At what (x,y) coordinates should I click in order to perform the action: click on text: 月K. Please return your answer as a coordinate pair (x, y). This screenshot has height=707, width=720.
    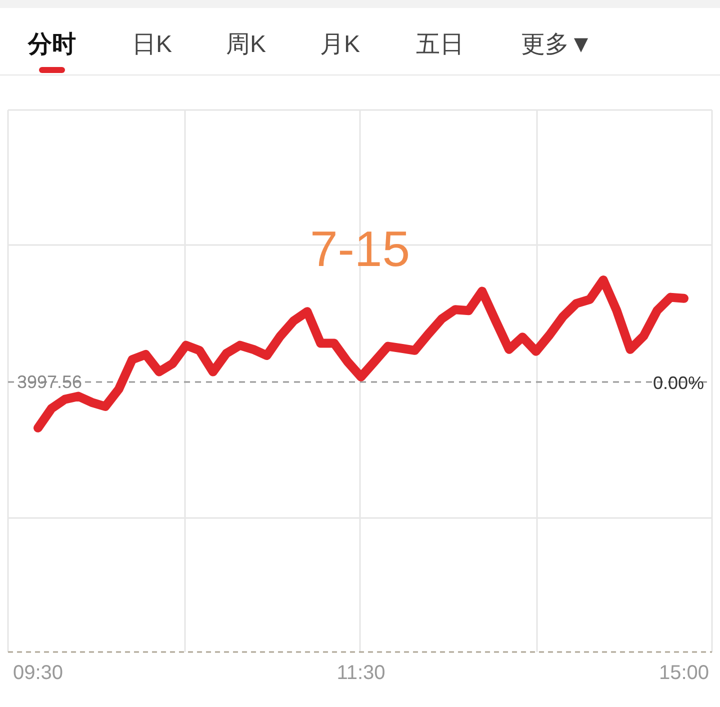
    Looking at the image, I should click on (340, 44).